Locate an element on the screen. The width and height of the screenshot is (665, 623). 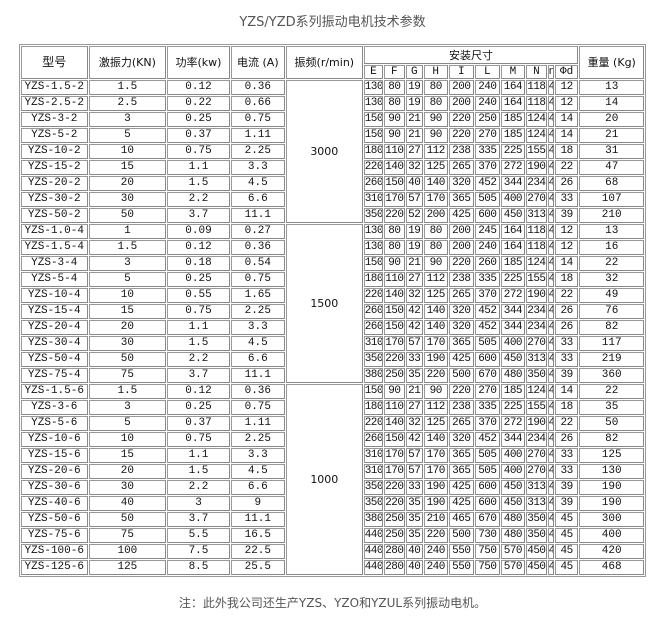
cell-power: 0.55 is located at coordinates (198, 295).